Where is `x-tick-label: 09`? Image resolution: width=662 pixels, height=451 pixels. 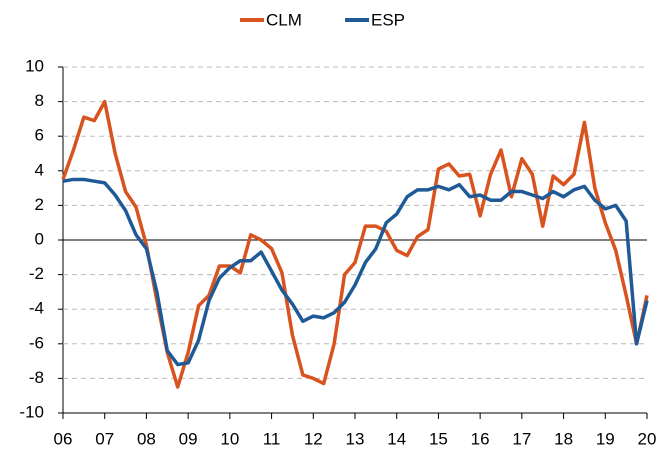
x-tick-label: 09 is located at coordinates (188, 438).